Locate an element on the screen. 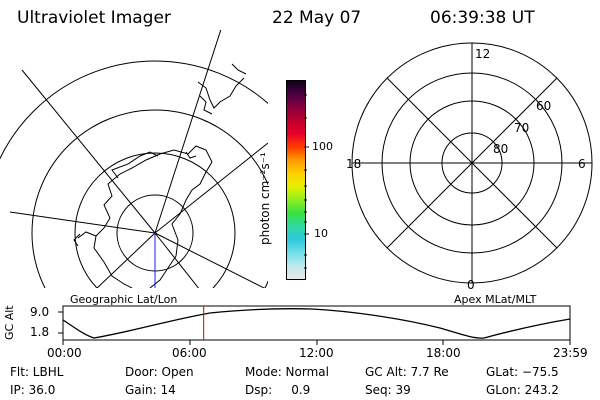  mlt-label-12: 12 is located at coordinates (483, 54).